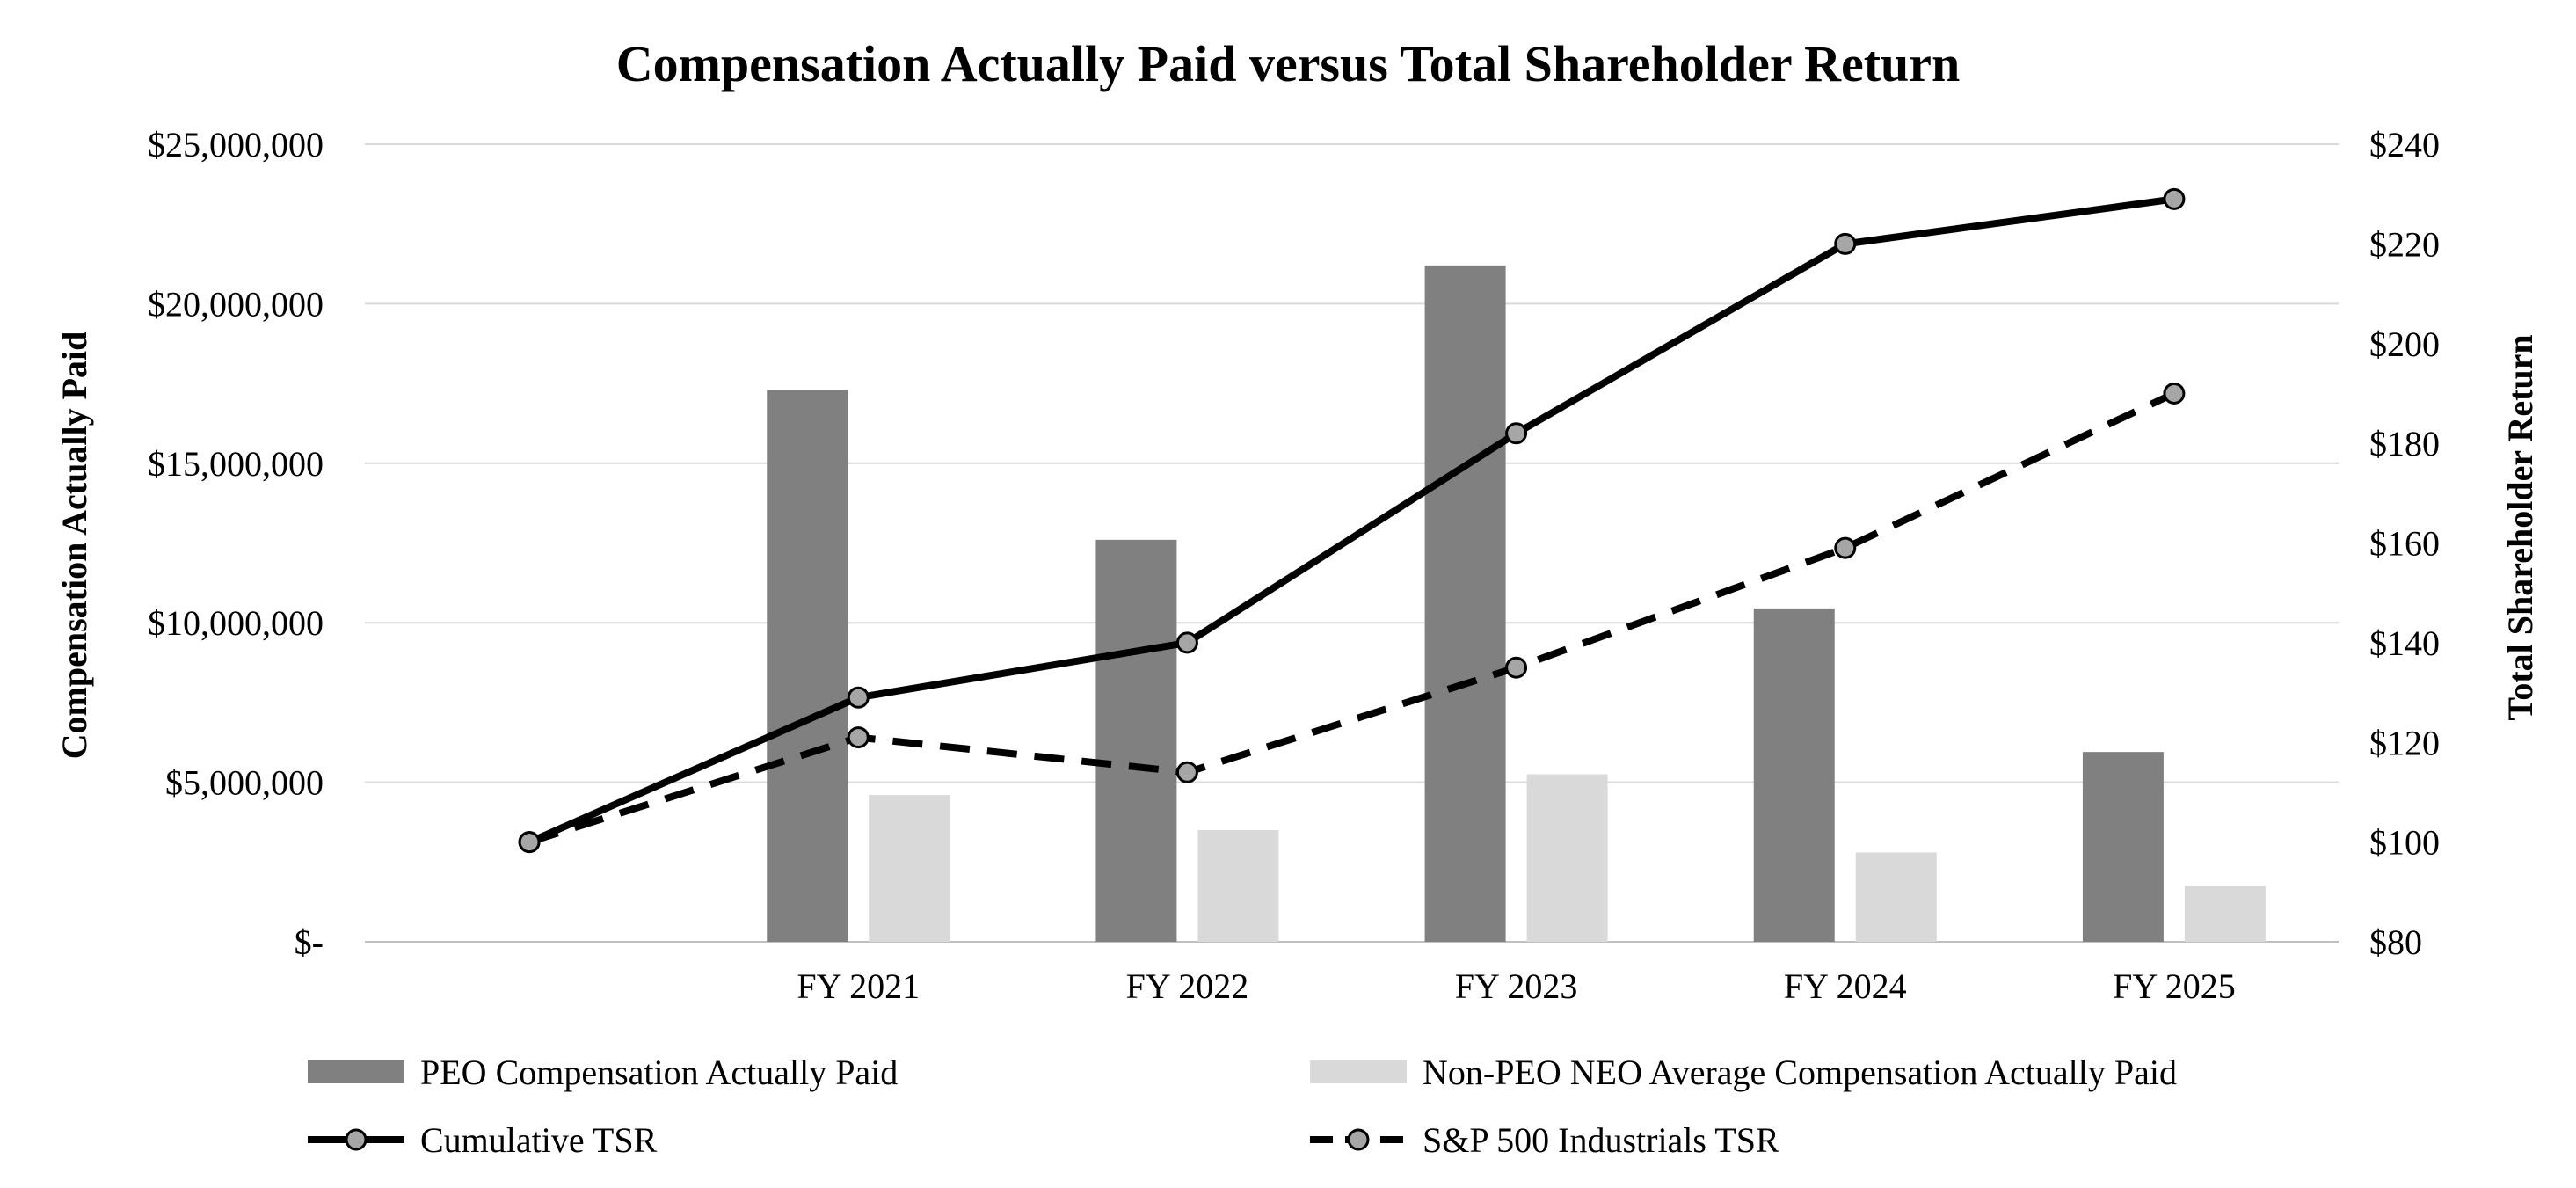  I want to click on right-tick-label: $220, so click(2404, 244).